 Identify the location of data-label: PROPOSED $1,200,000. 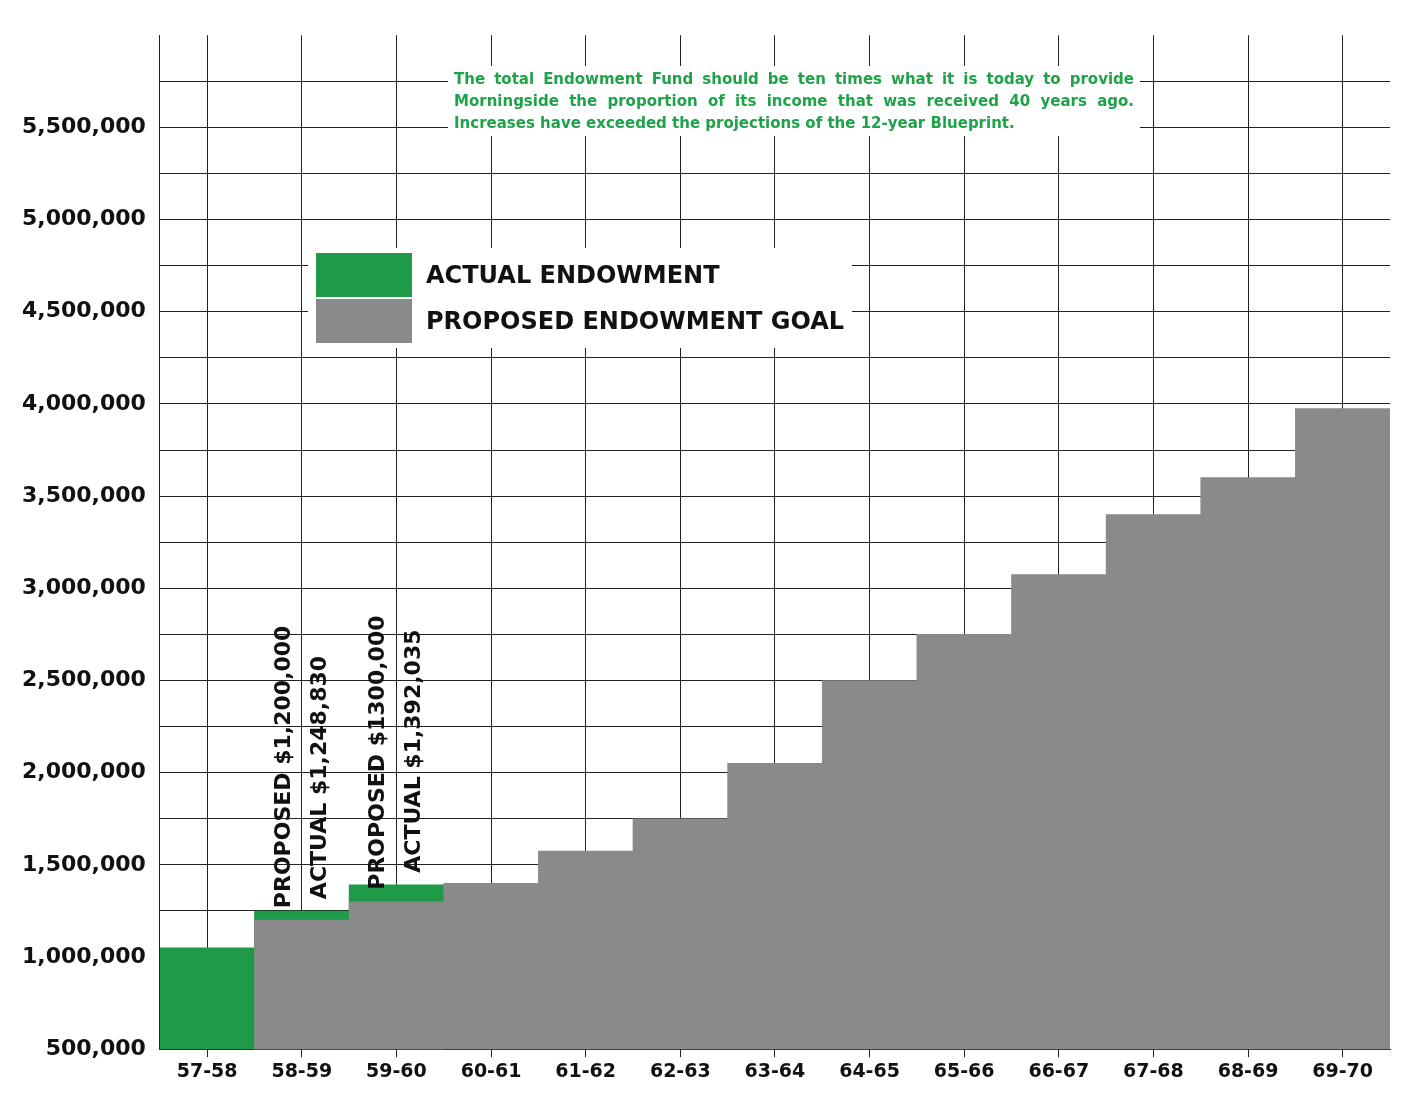
(282, 767).